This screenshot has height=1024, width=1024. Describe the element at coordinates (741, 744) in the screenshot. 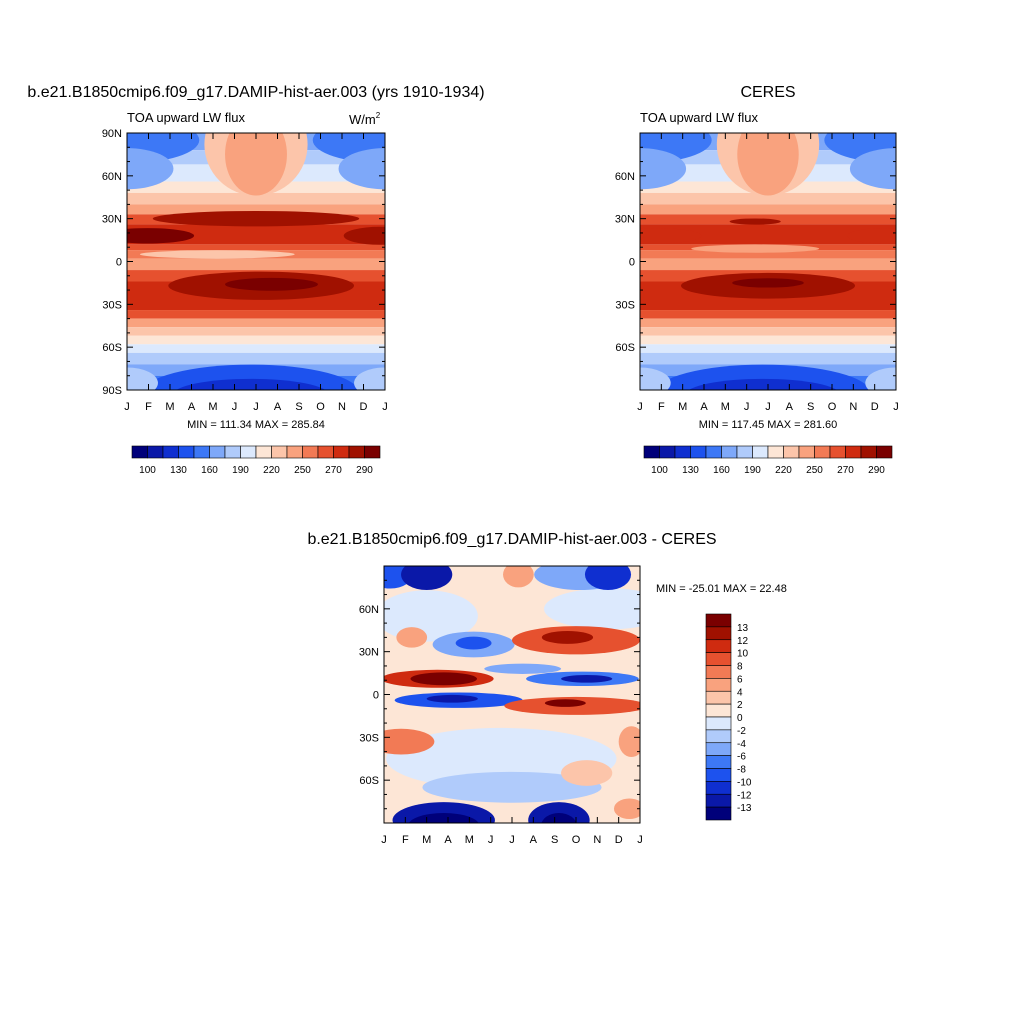

I see `colorbar-label: -4` at that location.